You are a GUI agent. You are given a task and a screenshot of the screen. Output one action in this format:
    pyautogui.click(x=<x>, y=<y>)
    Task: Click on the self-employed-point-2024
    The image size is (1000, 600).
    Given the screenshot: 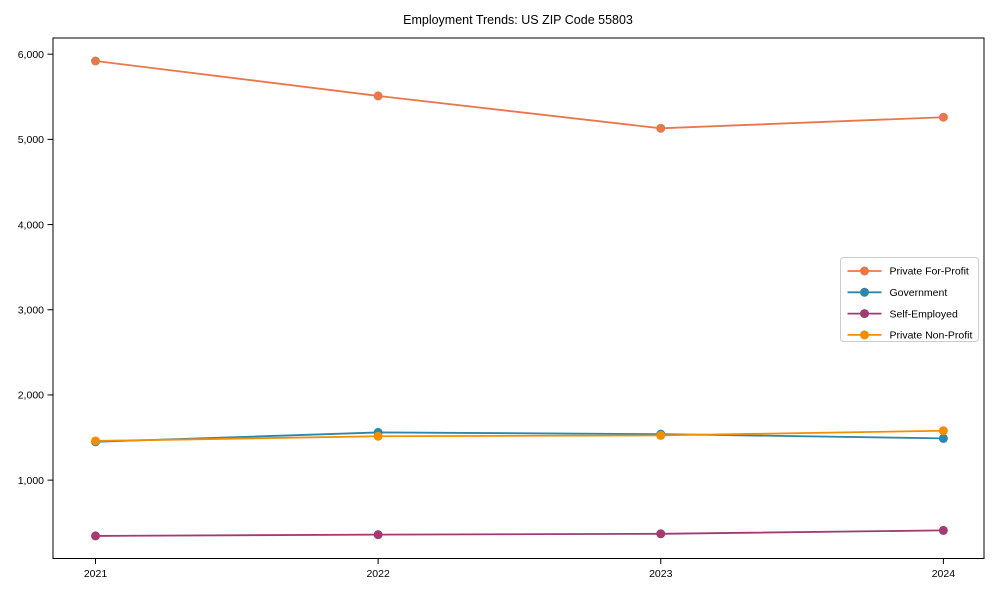 What is the action you would take?
    pyautogui.click(x=943, y=530)
    